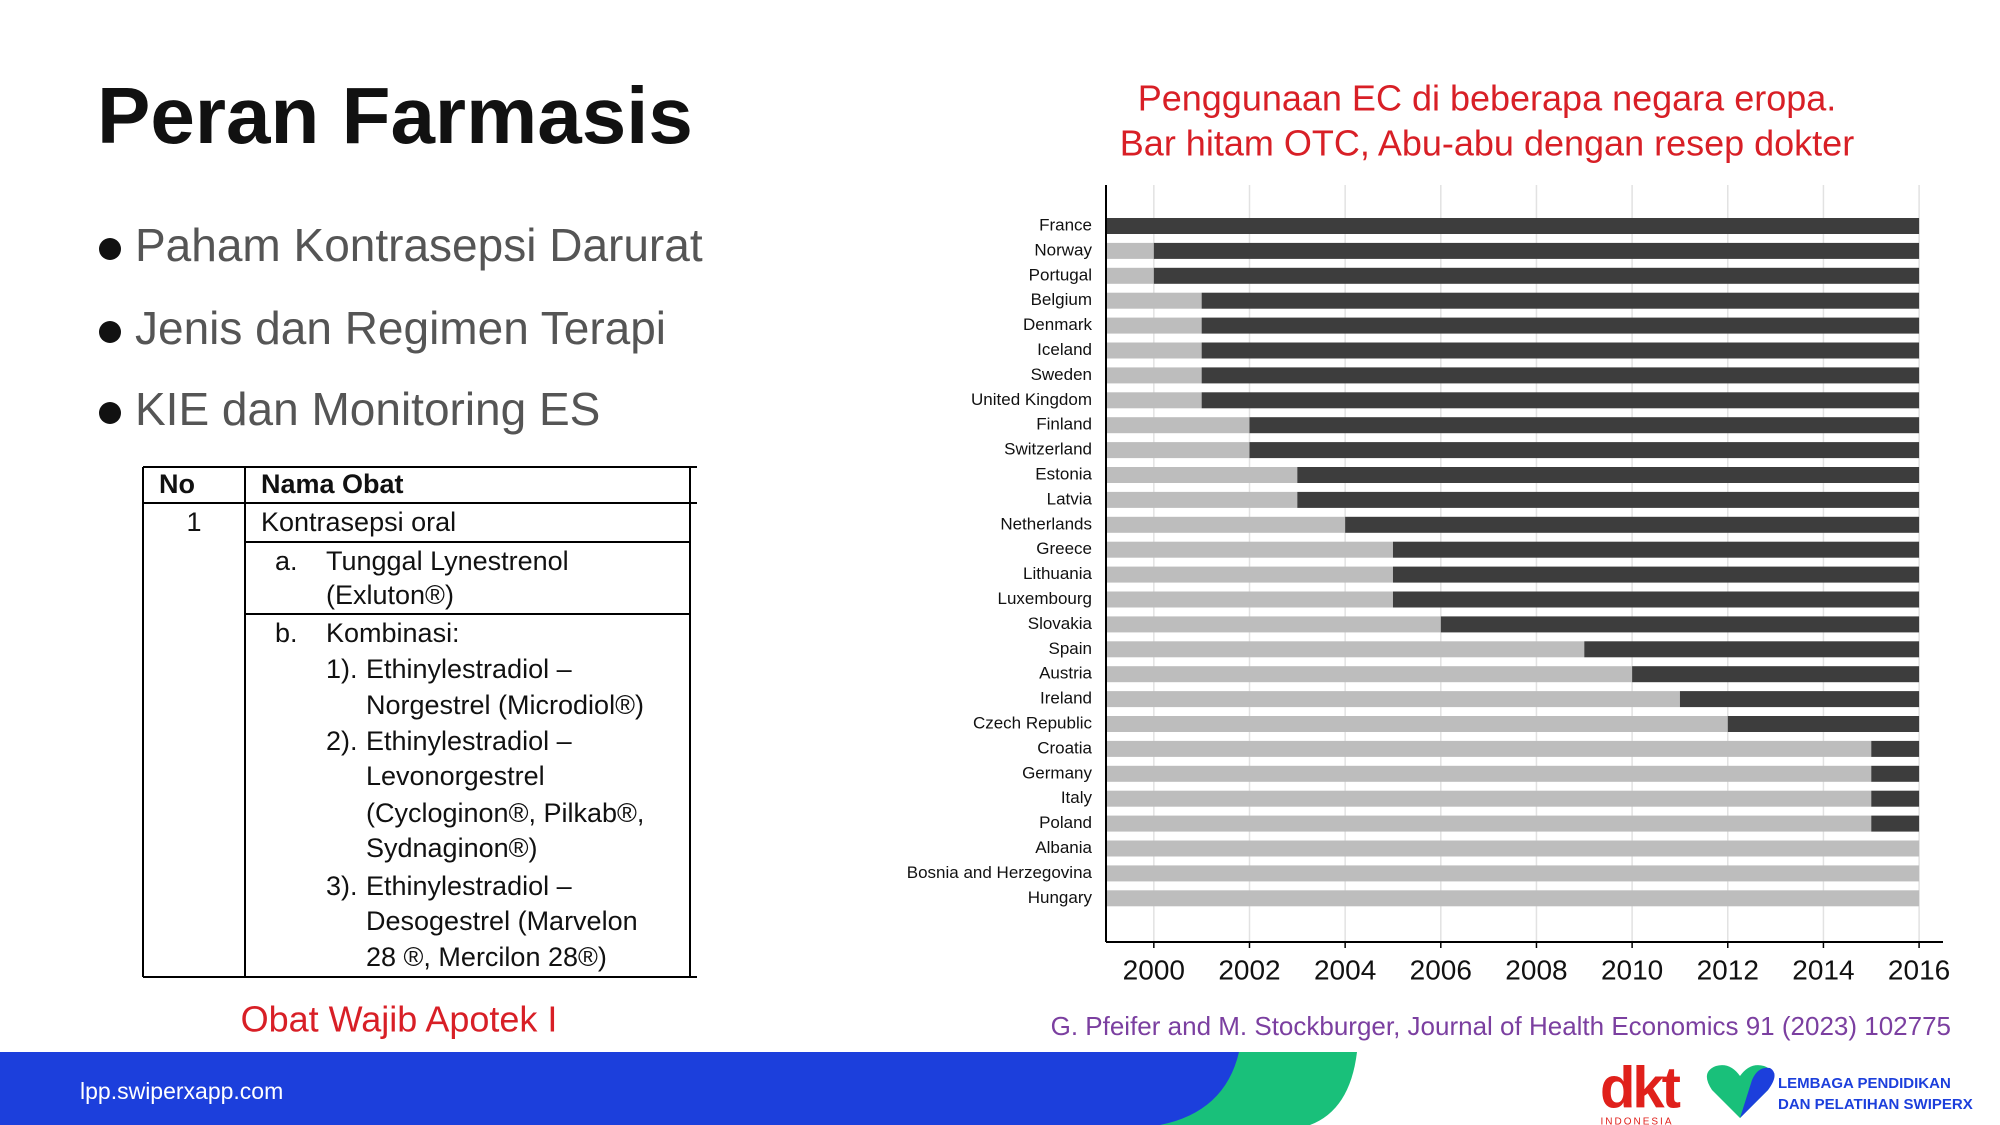 The image size is (2000, 1125). What do you see at coordinates (1064, 349) in the screenshot?
I see `y-tick-label: Iceland` at bounding box center [1064, 349].